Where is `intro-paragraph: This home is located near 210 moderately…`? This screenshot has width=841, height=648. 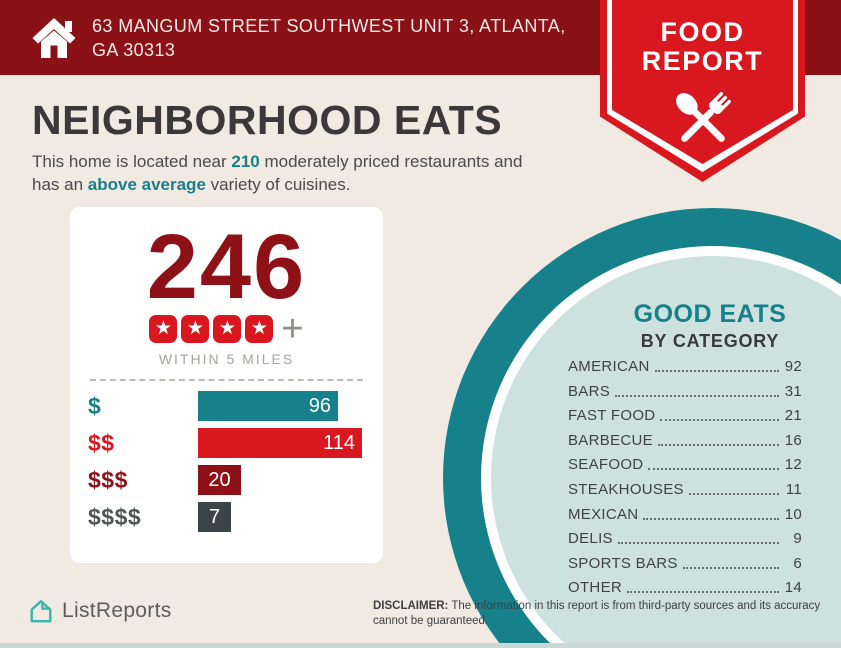
intro-paragraph: This home is located near 210 moderately… is located at coordinates (319, 173).